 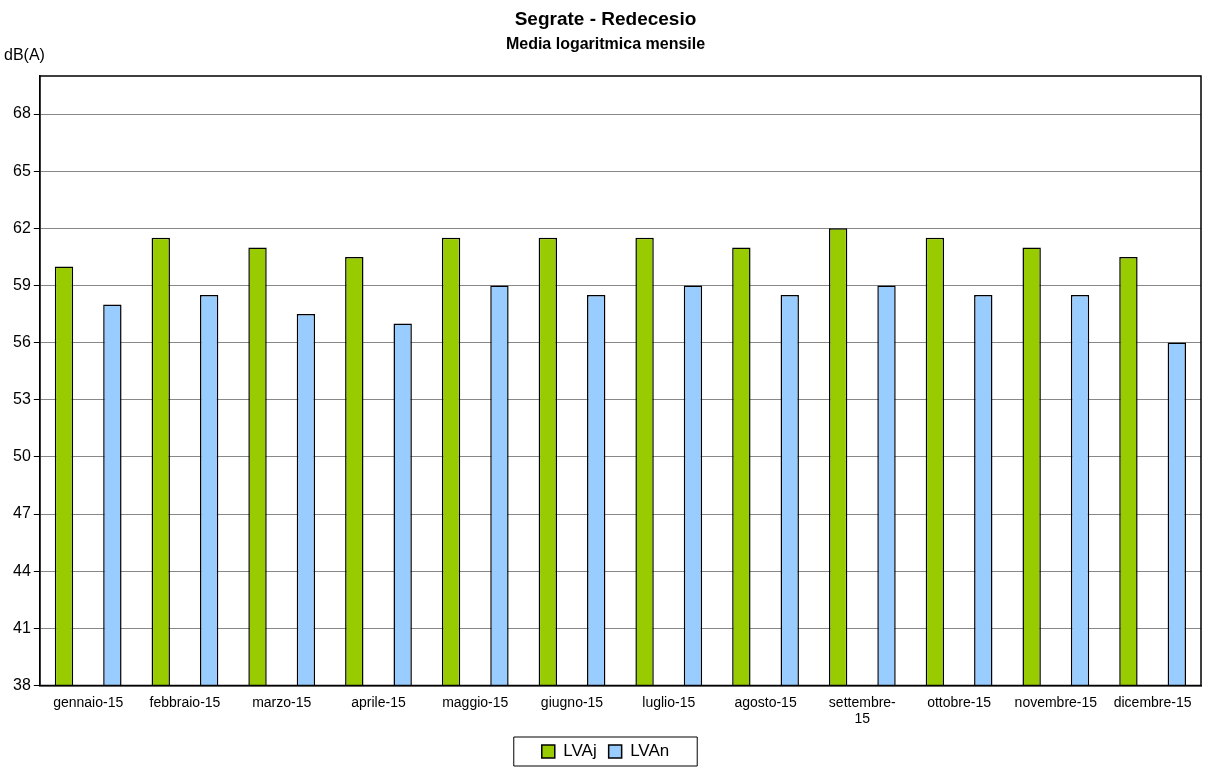 What do you see at coordinates (959, 701) in the screenshot?
I see `x-tick-label: ottobre-15` at bounding box center [959, 701].